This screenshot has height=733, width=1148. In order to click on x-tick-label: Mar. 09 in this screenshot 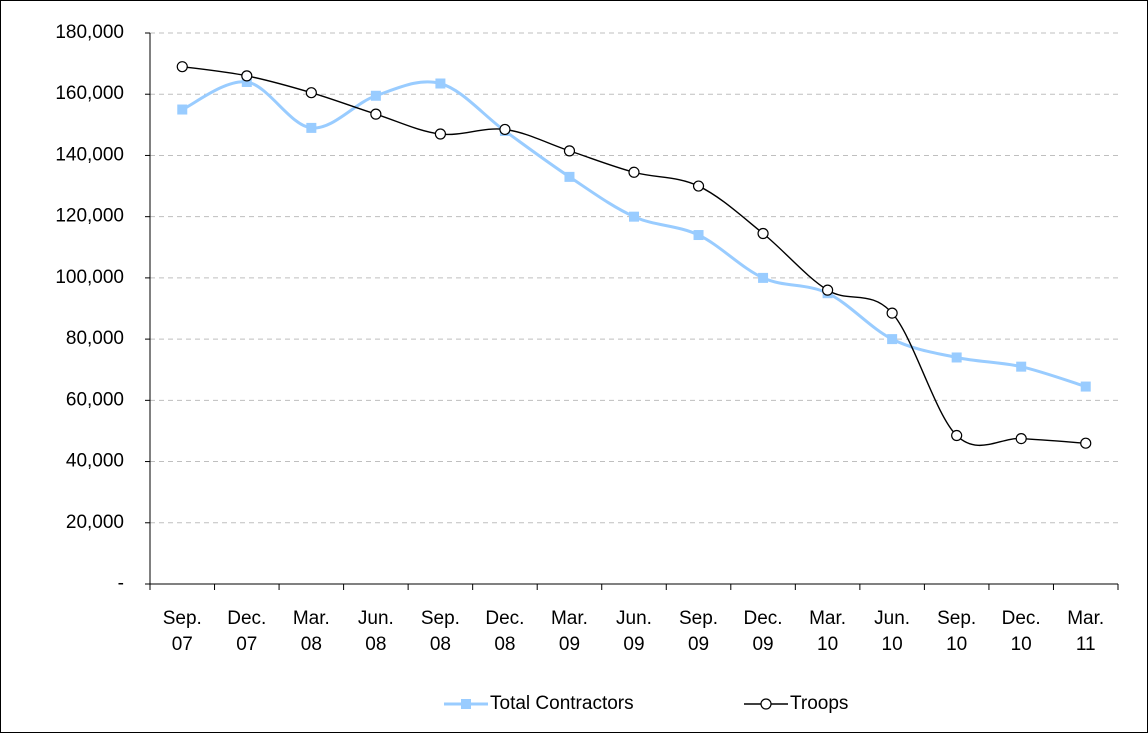, I will do `click(569, 631)`.